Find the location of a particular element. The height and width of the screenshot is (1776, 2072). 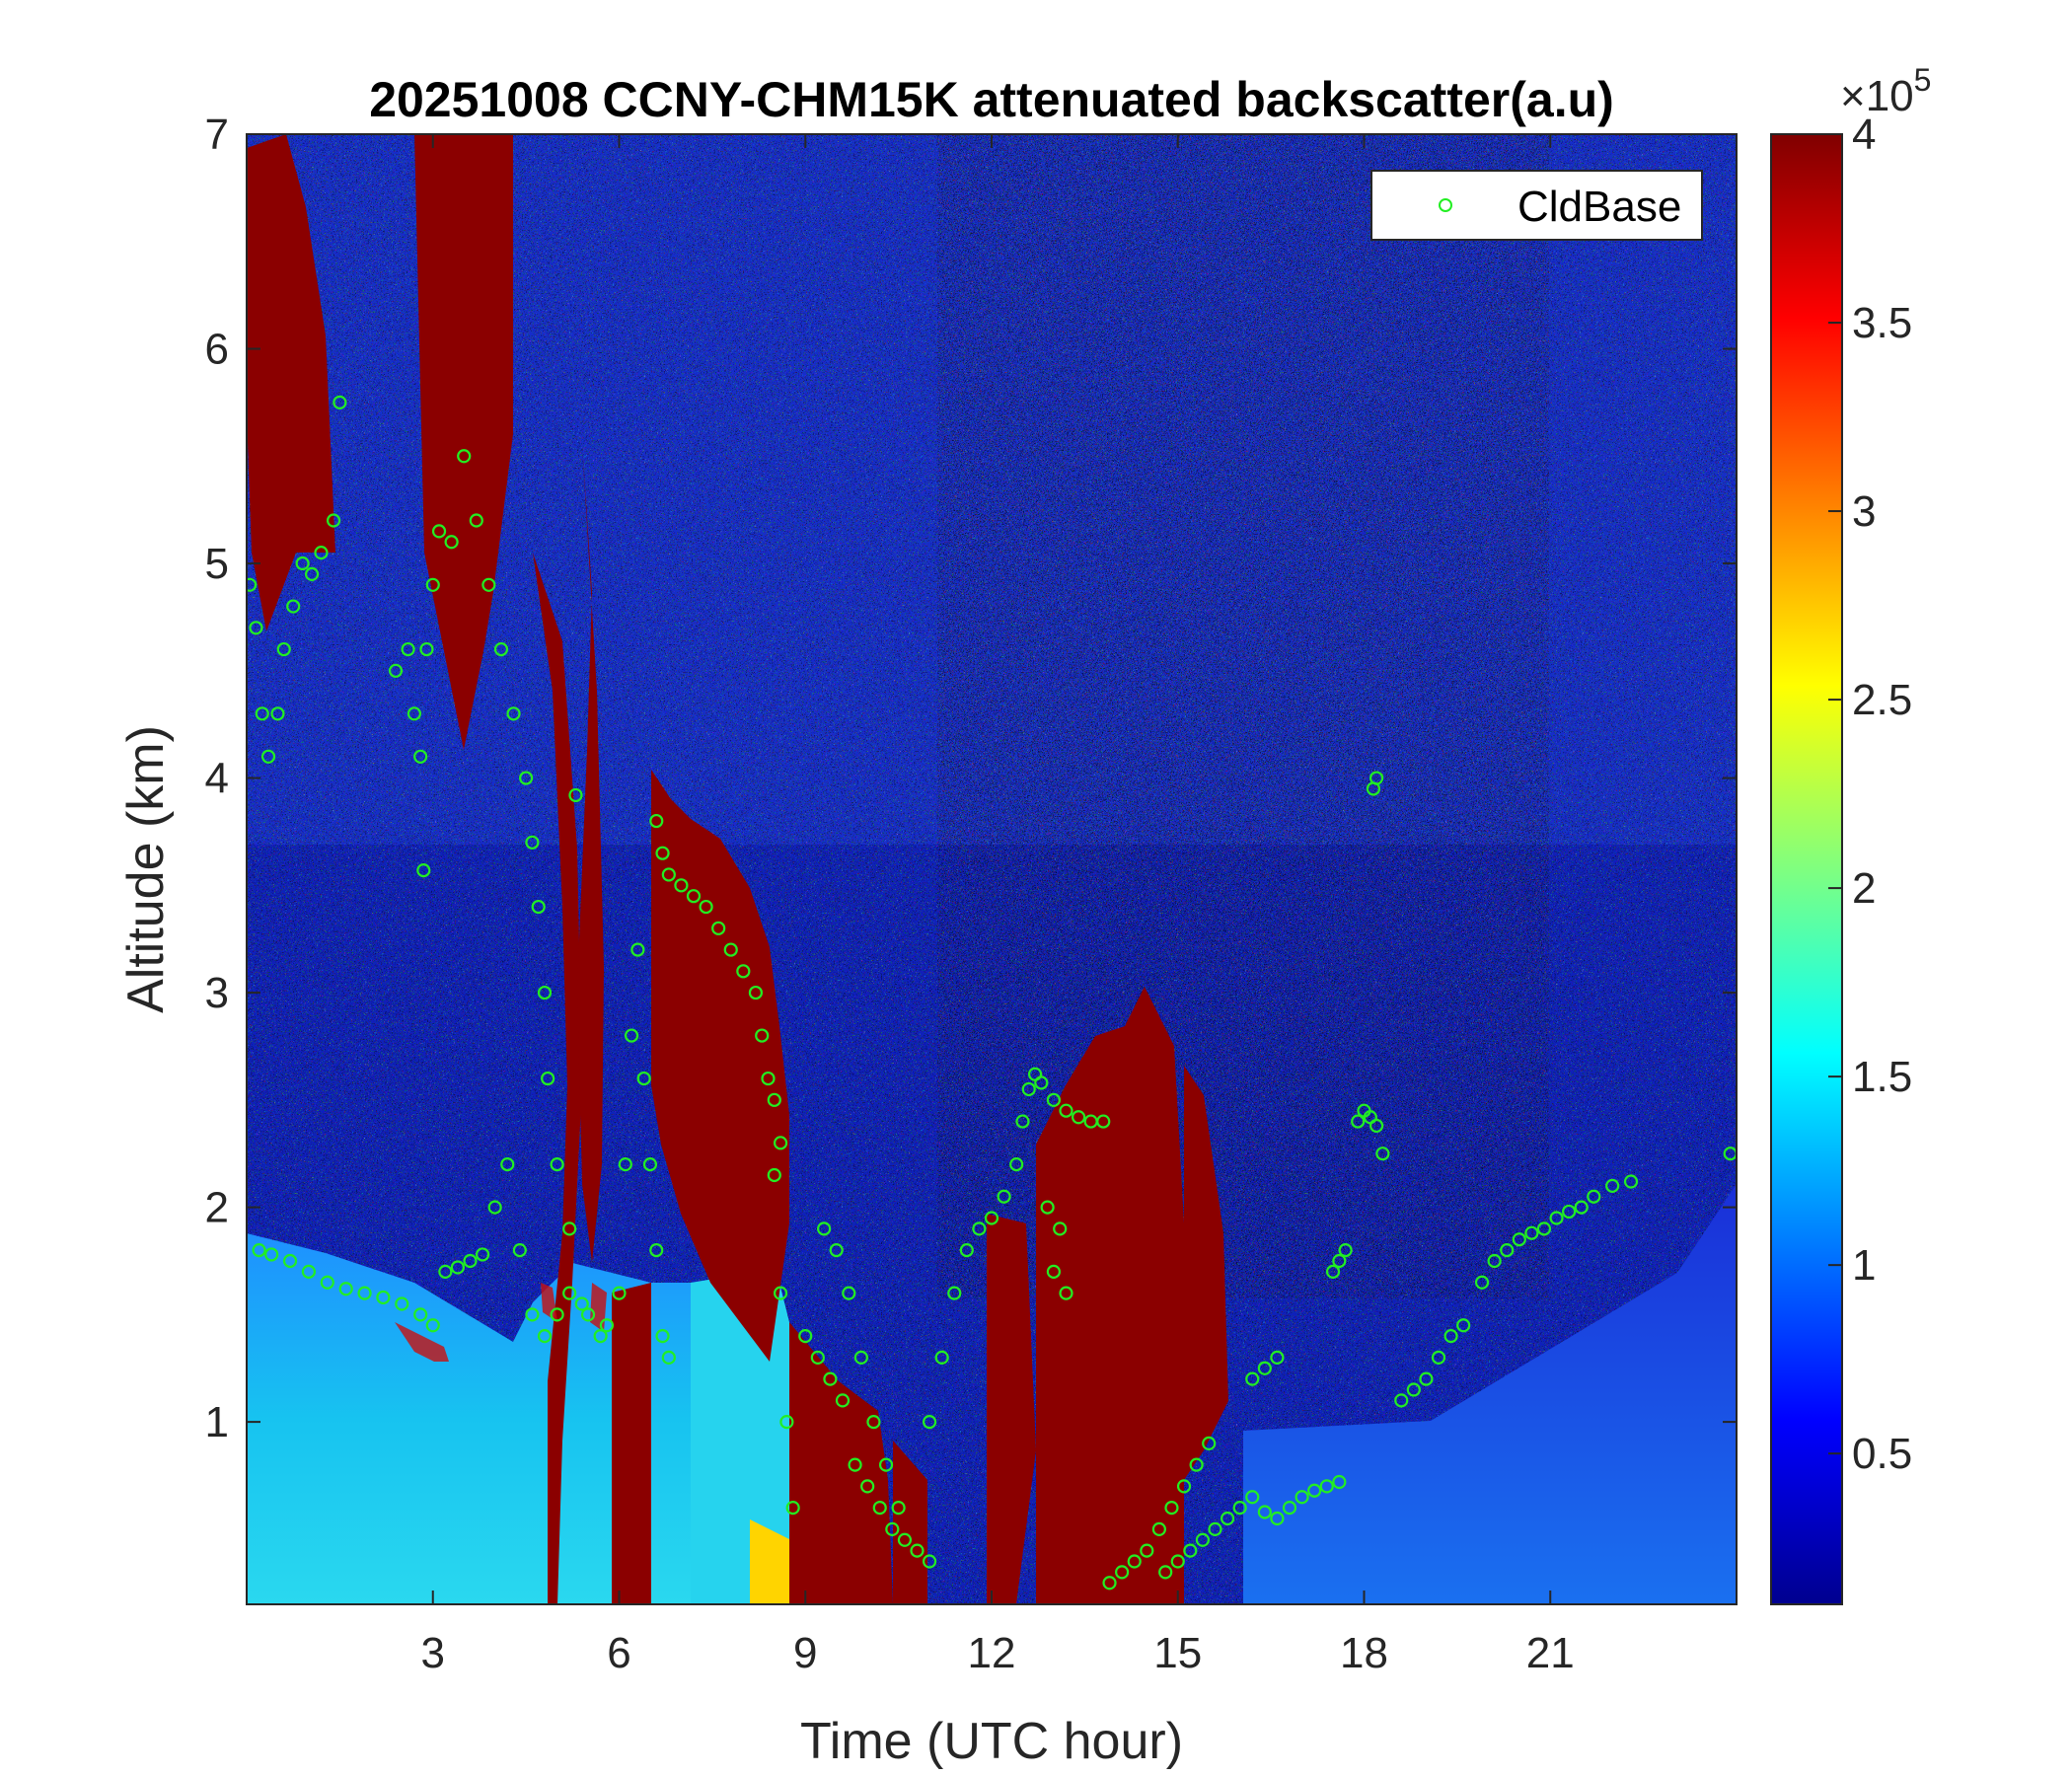

x-tick-label: 6 is located at coordinates (618, 1653).